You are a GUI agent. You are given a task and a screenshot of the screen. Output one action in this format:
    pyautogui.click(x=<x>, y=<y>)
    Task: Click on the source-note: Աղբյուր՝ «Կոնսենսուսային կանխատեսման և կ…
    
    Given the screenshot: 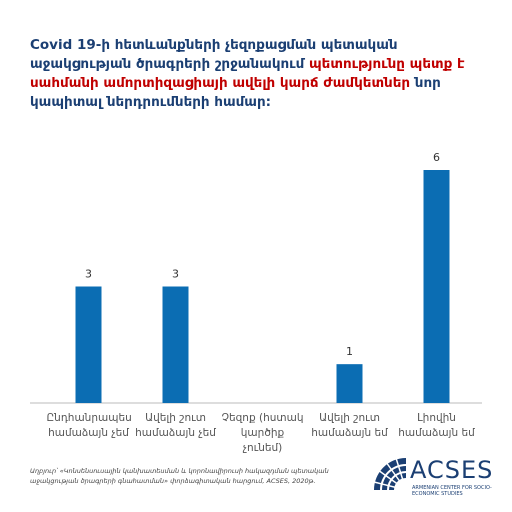 What is the action you would take?
    pyautogui.click(x=179, y=476)
    